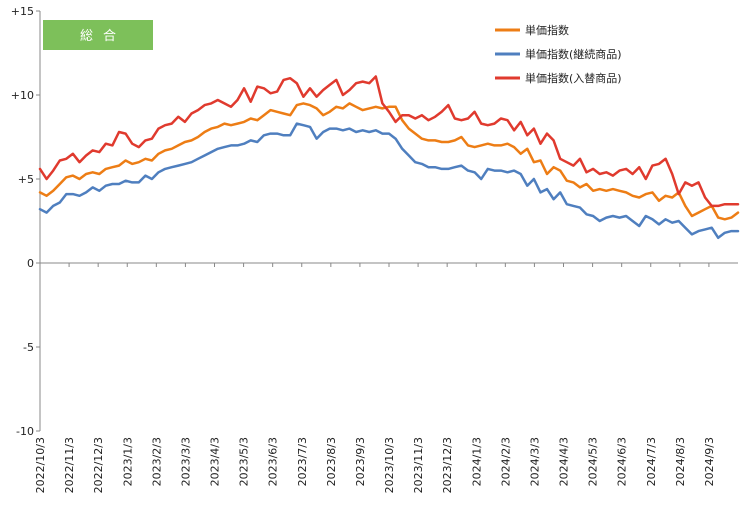 The height and width of the screenshot is (510, 742). What do you see at coordinates (22, 11) in the screenshot?
I see `y-tick-label: +15` at bounding box center [22, 11].